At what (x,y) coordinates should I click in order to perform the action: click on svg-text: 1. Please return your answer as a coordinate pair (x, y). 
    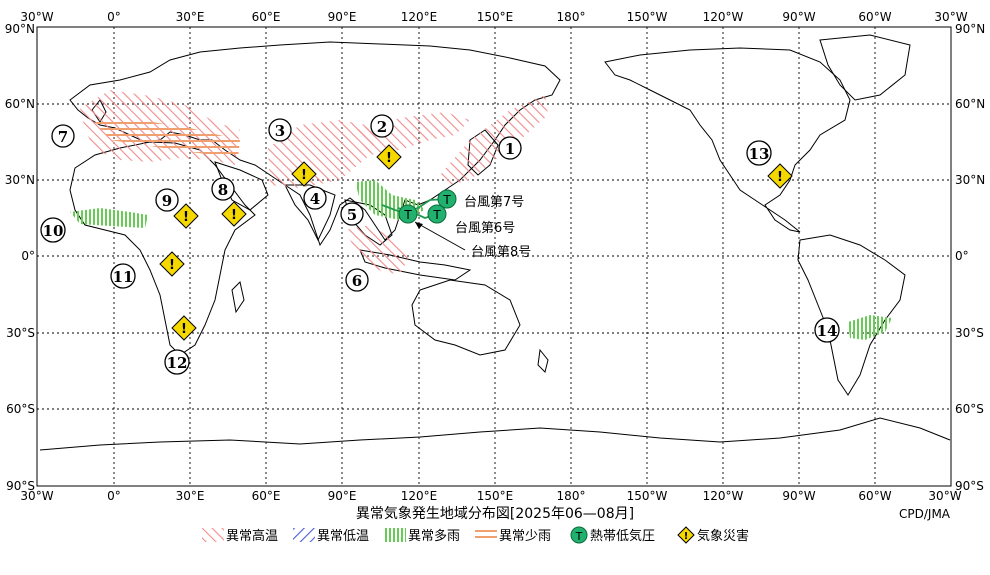
    Looking at the image, I should click on (510, 149).